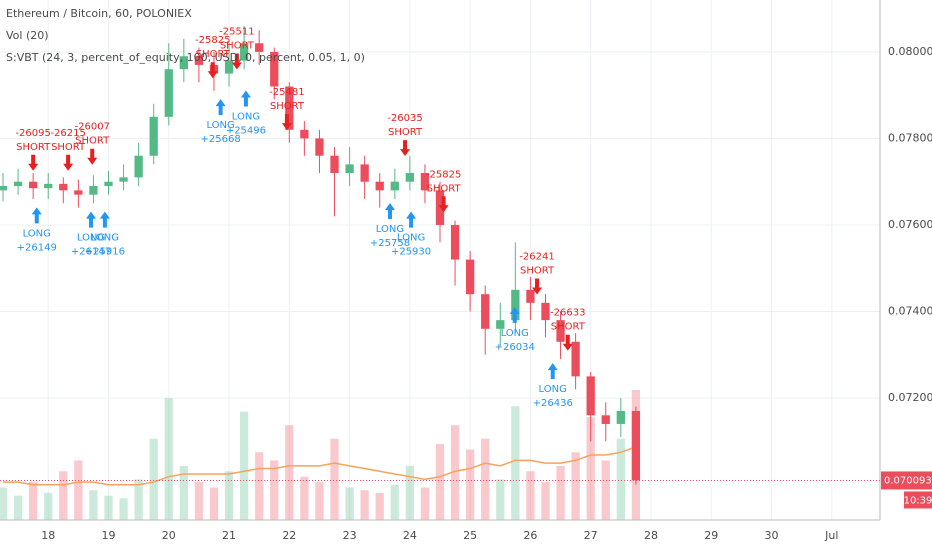 The image size is (932, 554). I want to click on y-tick-label: 0.07800000, so click(910, 137).